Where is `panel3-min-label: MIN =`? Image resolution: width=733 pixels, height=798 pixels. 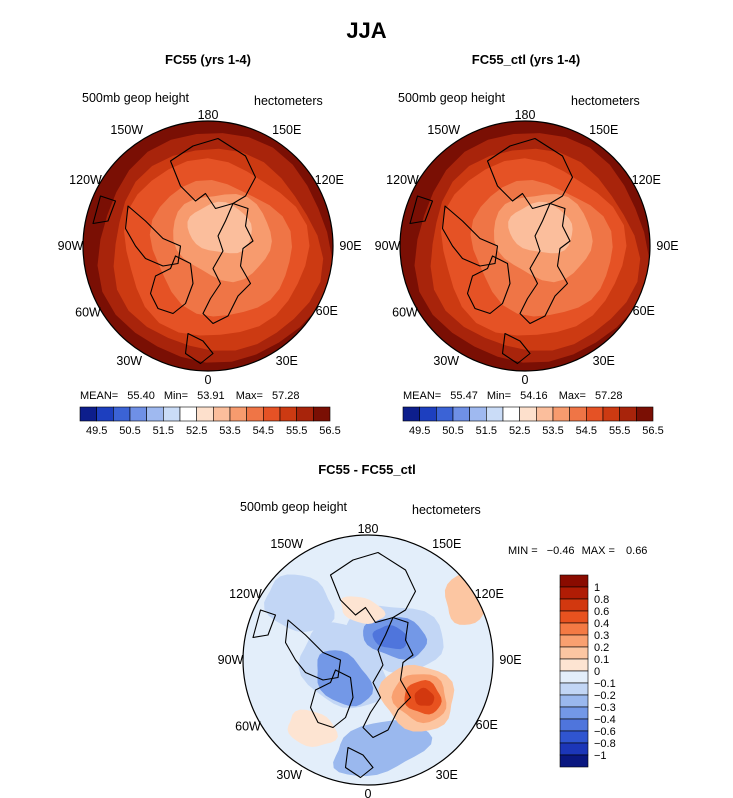 panel3-min-label: MIN = is located at coordinates (523, 551).